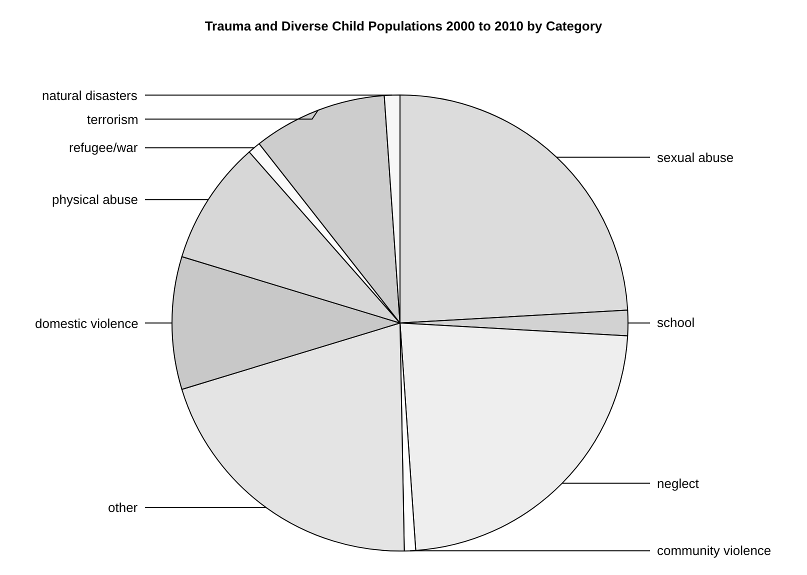 The image size is (807, 575). I want to click on slice-label: physical abuse, so click(95, 199).